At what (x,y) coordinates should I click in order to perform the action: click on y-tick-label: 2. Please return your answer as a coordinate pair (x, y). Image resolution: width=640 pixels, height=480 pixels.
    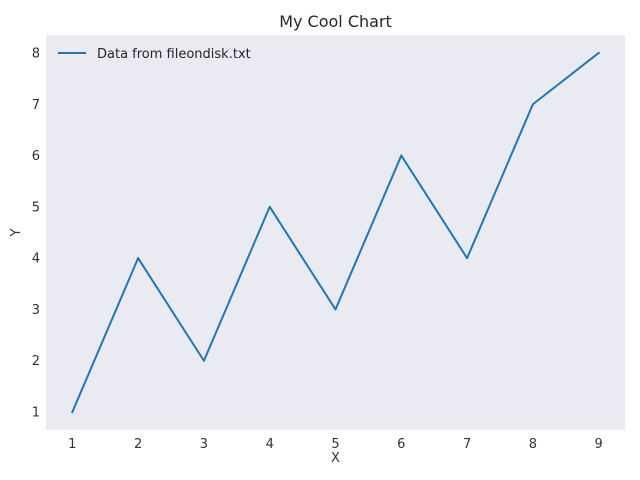
    Looking at the image, I should click on (36, 361).